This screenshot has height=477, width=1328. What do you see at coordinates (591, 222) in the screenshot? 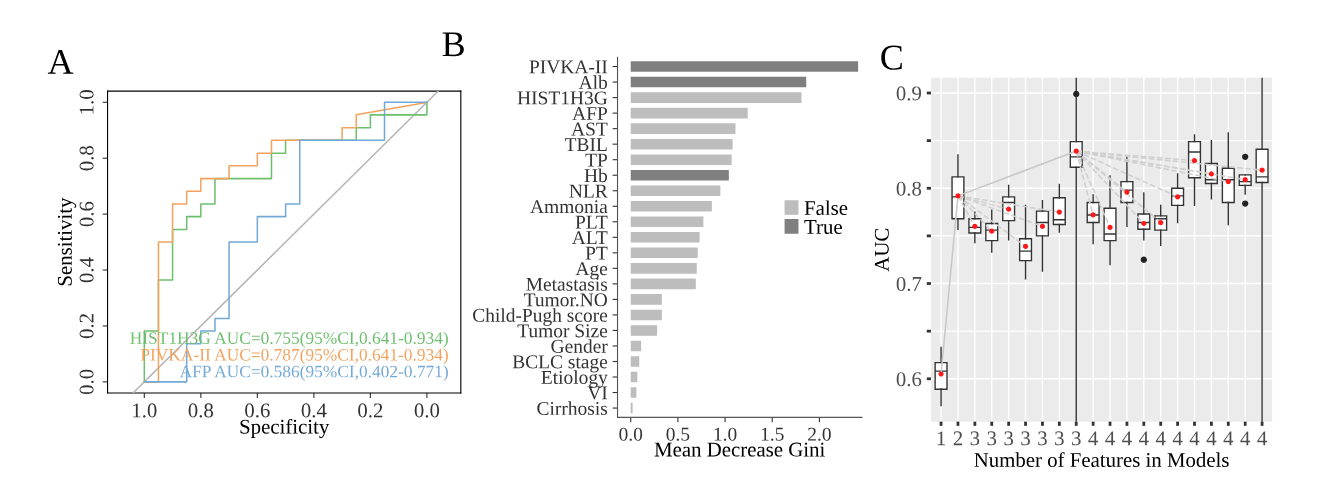
I see `y-tick-label: PLT` at bounding box center [591, 222].